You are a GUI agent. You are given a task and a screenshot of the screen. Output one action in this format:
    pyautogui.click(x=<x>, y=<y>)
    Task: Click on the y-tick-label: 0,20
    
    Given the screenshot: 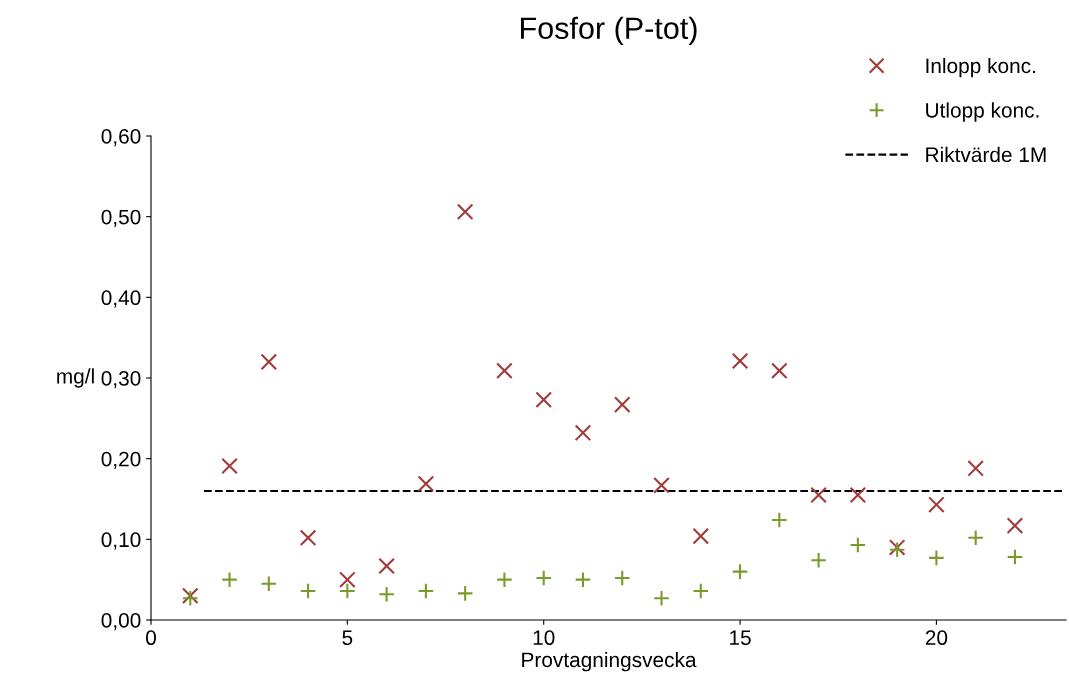 What is the action you would take?
    pyautogui.click(x=121, y=460)
    